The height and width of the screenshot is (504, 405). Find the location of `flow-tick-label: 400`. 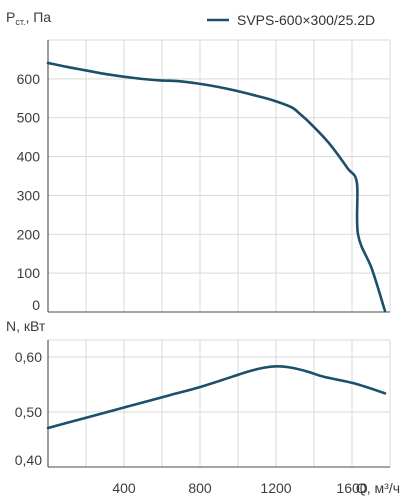

flow-tick-label: 400 is located at coordinates (124, 488).